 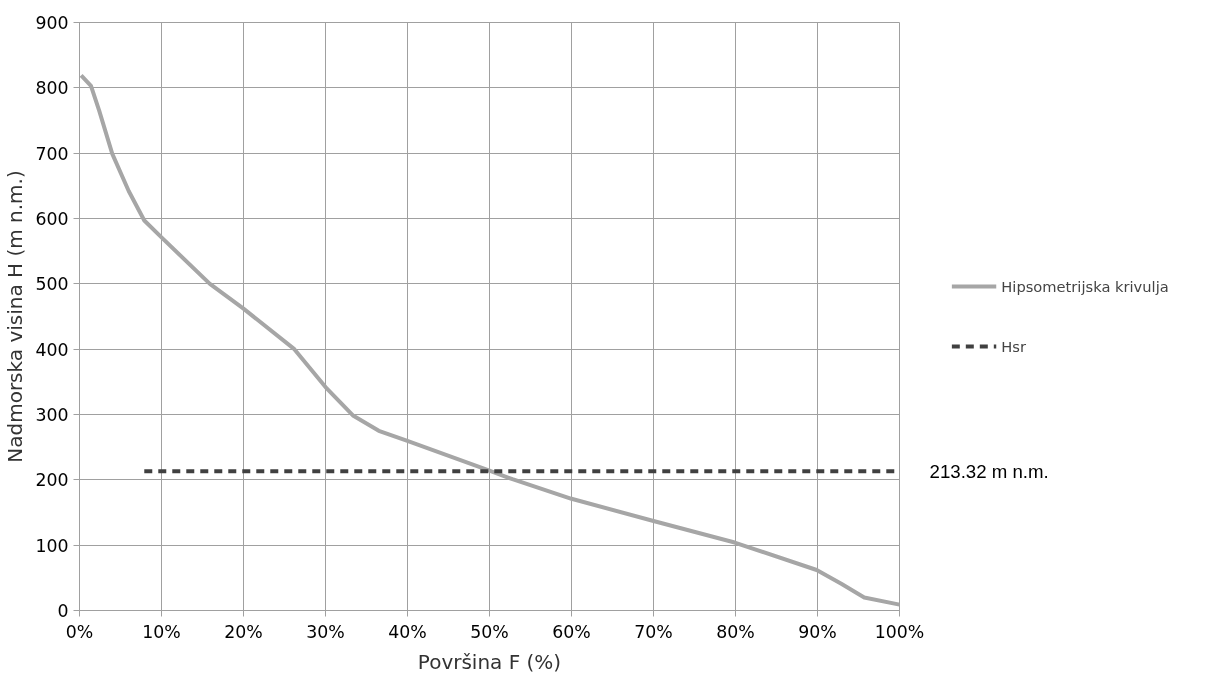 I want to click on x-tick-label: 70%, so click(x=653, y=631).